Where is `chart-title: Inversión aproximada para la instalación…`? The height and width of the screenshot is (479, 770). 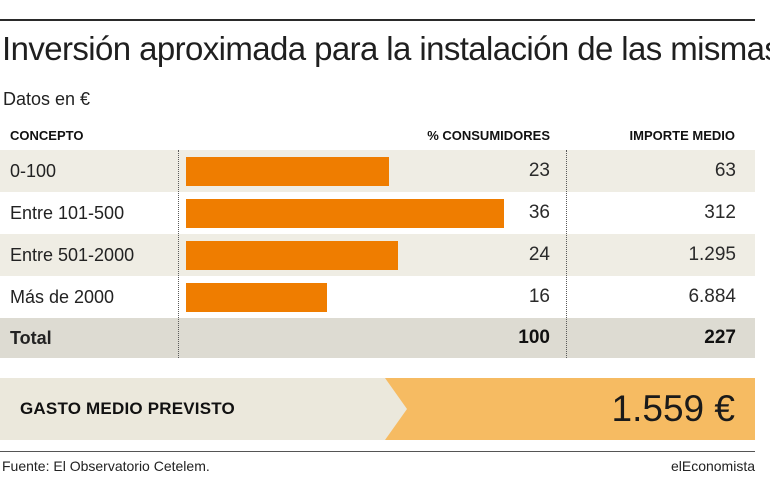
chart-title: Inversión aproximada para la instalación… is located at coordinates (386, 48).